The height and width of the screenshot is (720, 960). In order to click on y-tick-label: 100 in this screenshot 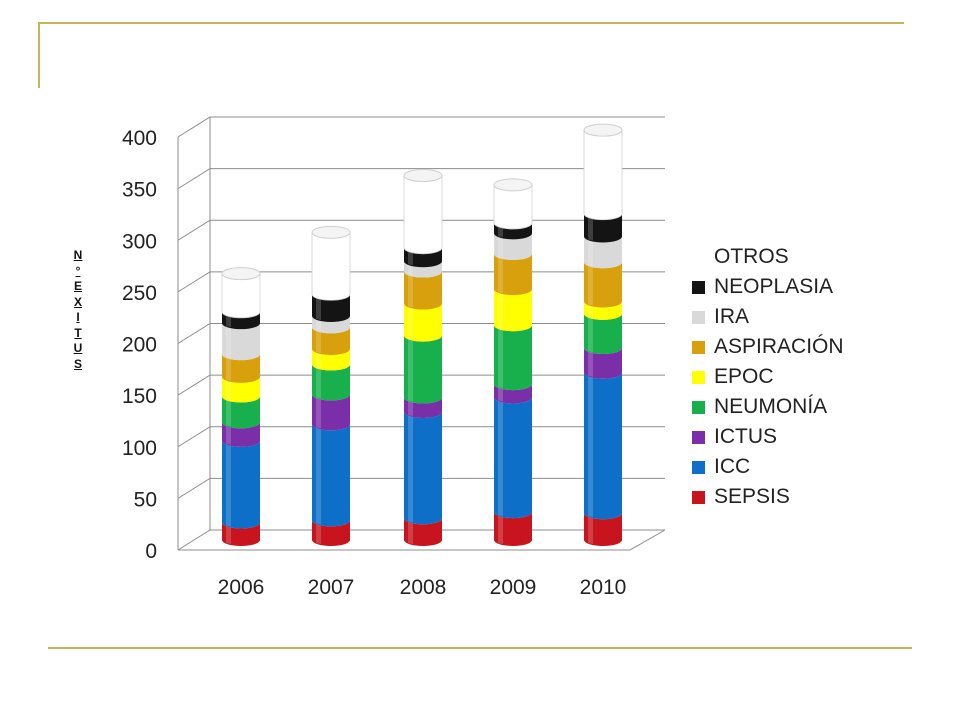, I will do `click(139, 448)`.